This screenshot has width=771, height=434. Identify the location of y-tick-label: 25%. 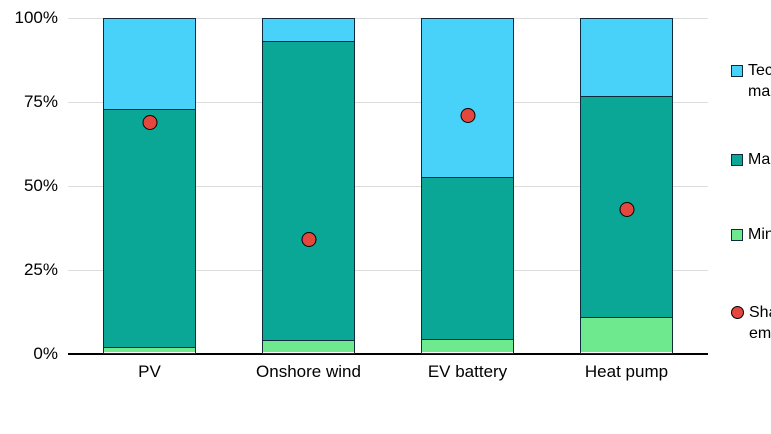
(40, 269).